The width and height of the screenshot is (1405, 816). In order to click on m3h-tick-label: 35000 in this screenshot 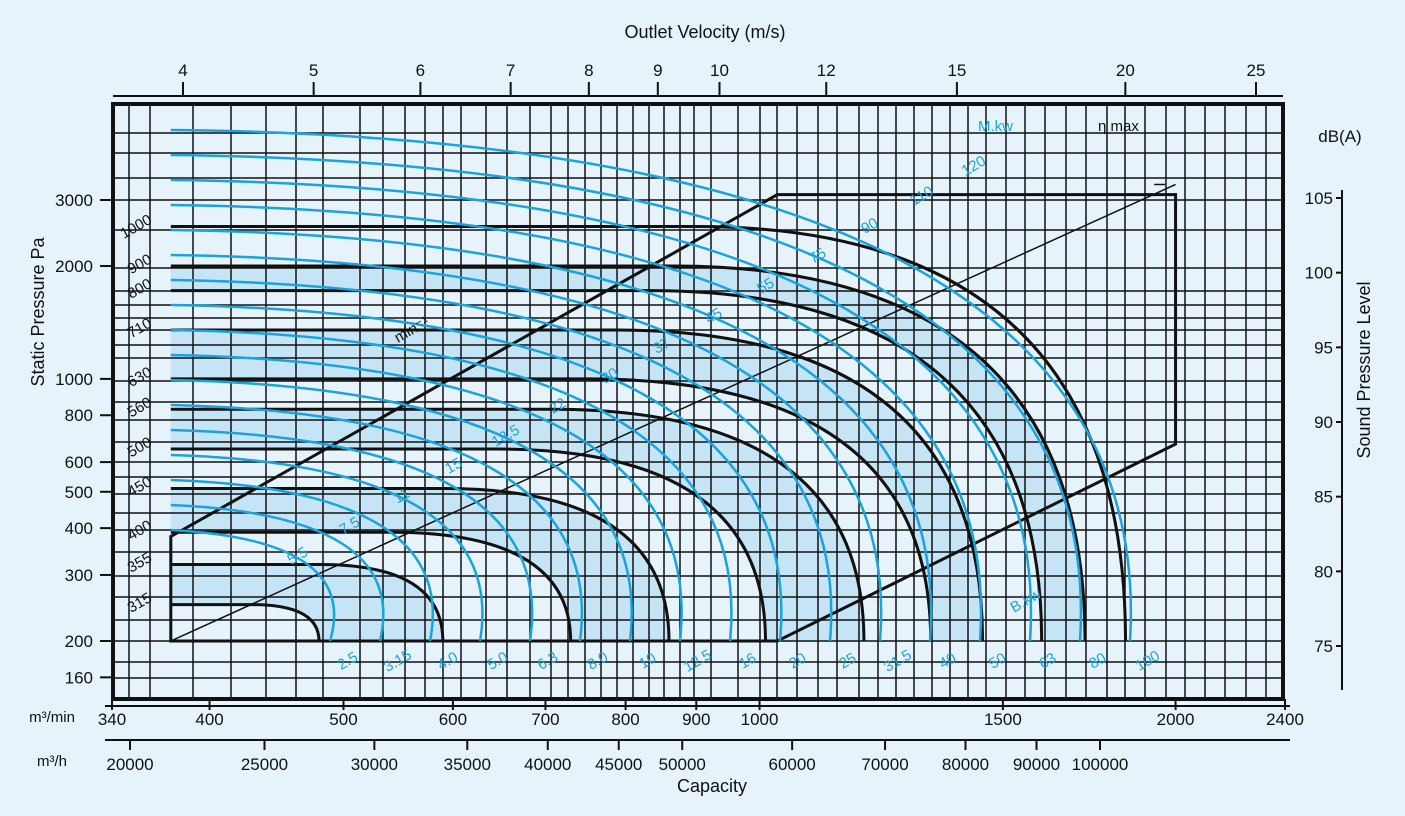, I will do `click(467, 764)`.